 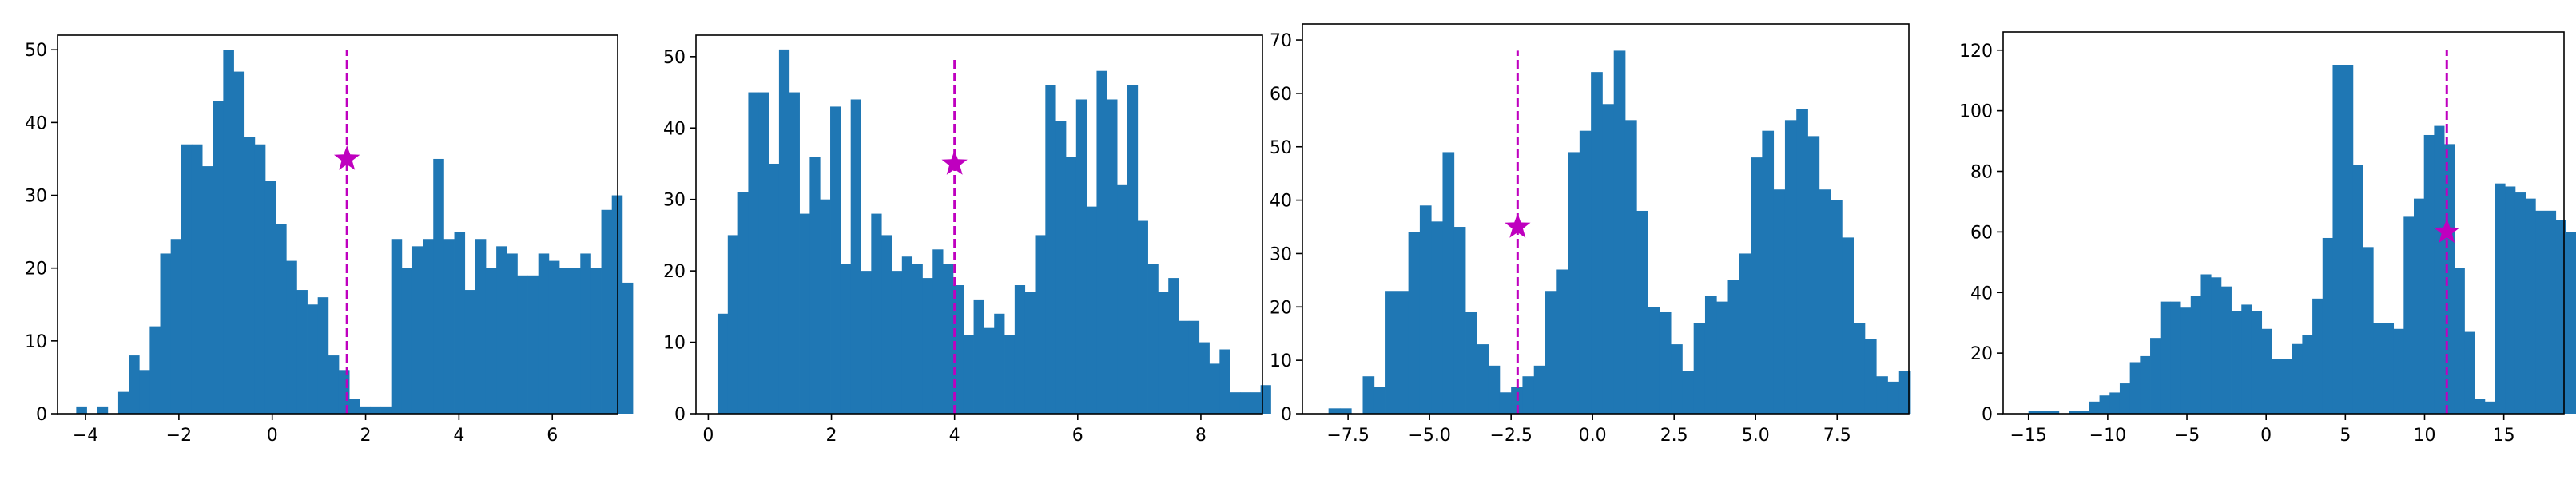 I want to click on x-tick-label: 0.0, so click(x=1593, y=436).